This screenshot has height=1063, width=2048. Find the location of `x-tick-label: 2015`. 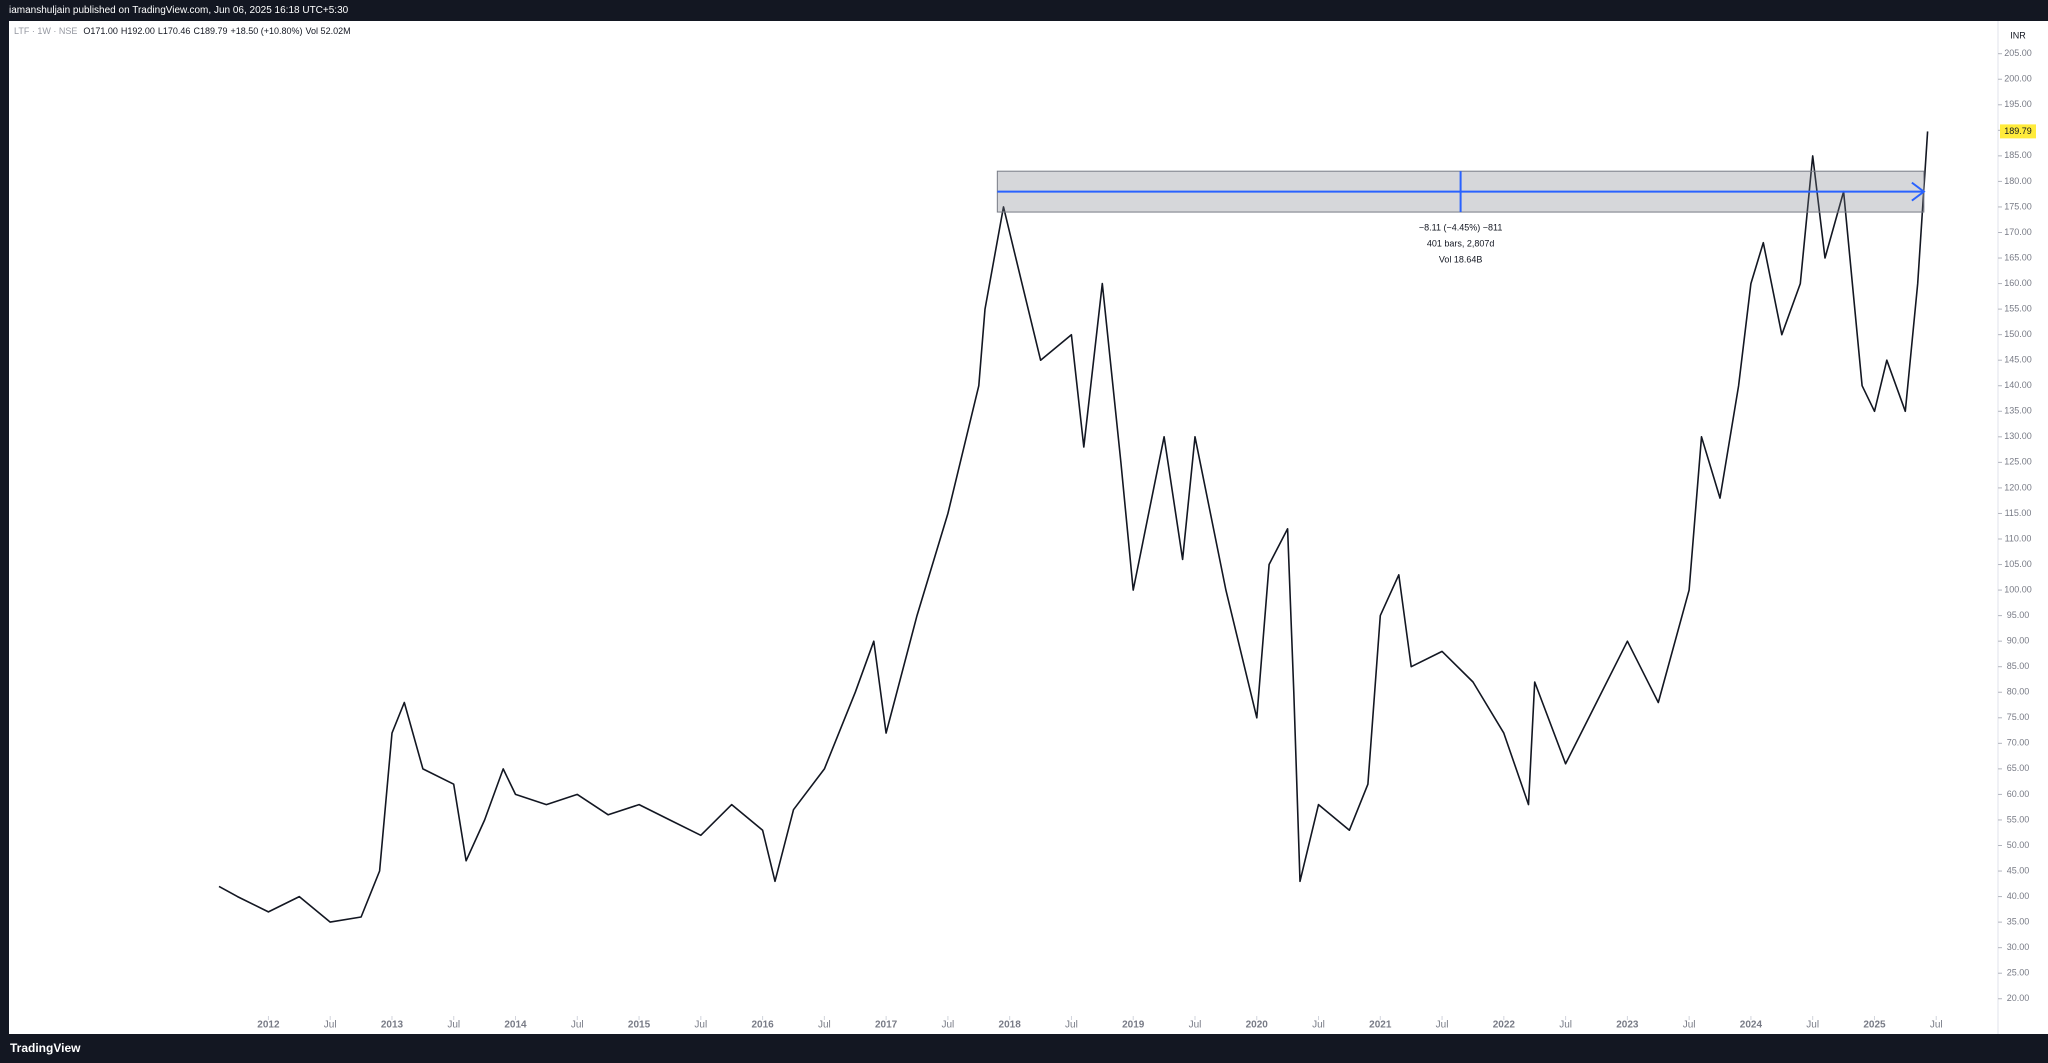

x-tick-label: 2015 is located at coordinates (639, 1025).